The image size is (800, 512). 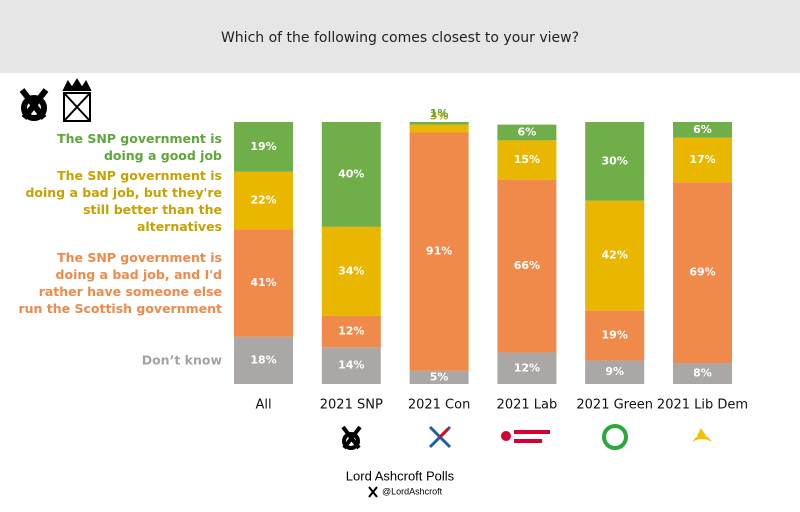 I want to click on value-label: 41%, so click(x=263, y=282).